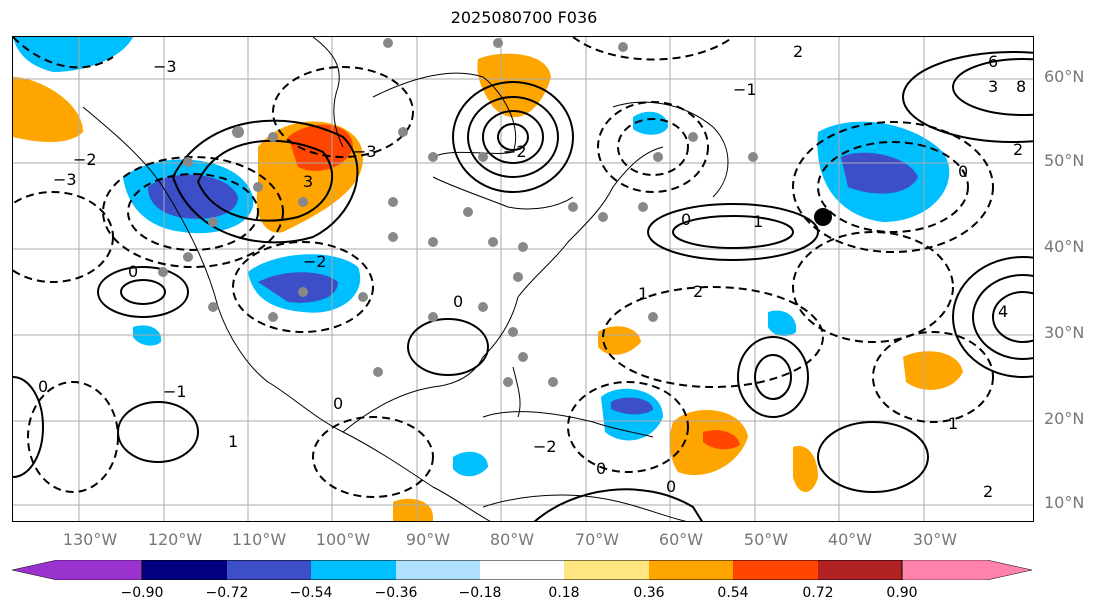 This screenshot has width=1105, height=615. Describe the element at coordinates (1003, 311) in the screenshot. I see `contour-label: 4` at that location.